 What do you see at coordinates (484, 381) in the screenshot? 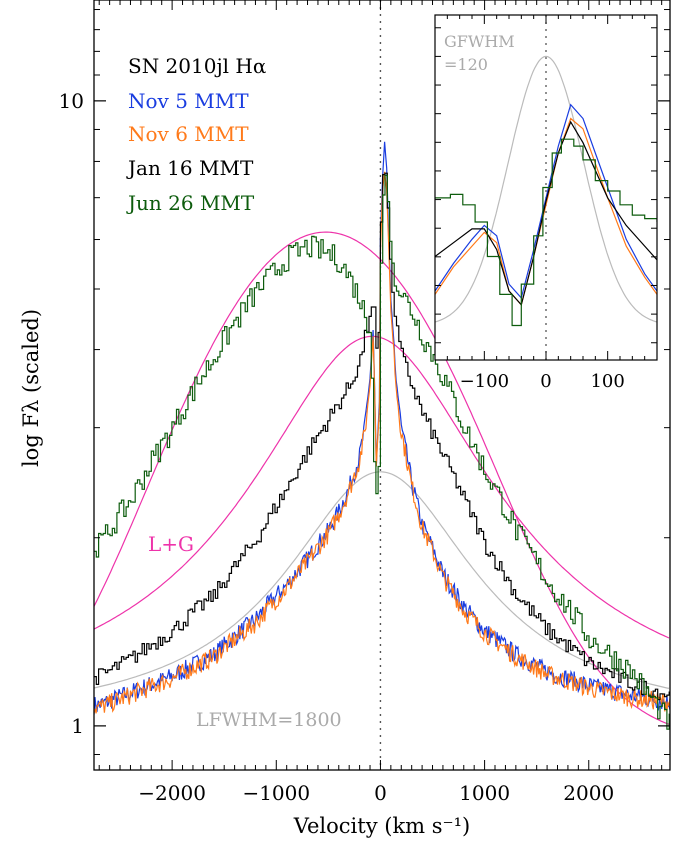
I see `inset-x-tick-label: −100` at bounding box center [484, 381].